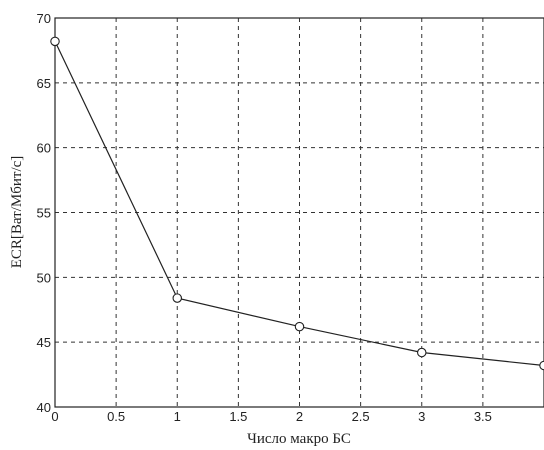 The image size is (544, 450). What do you see at coordinates (44, 83) in the screenshot?
I see `y-tick-label: 65` at bounding box center [44, 83].